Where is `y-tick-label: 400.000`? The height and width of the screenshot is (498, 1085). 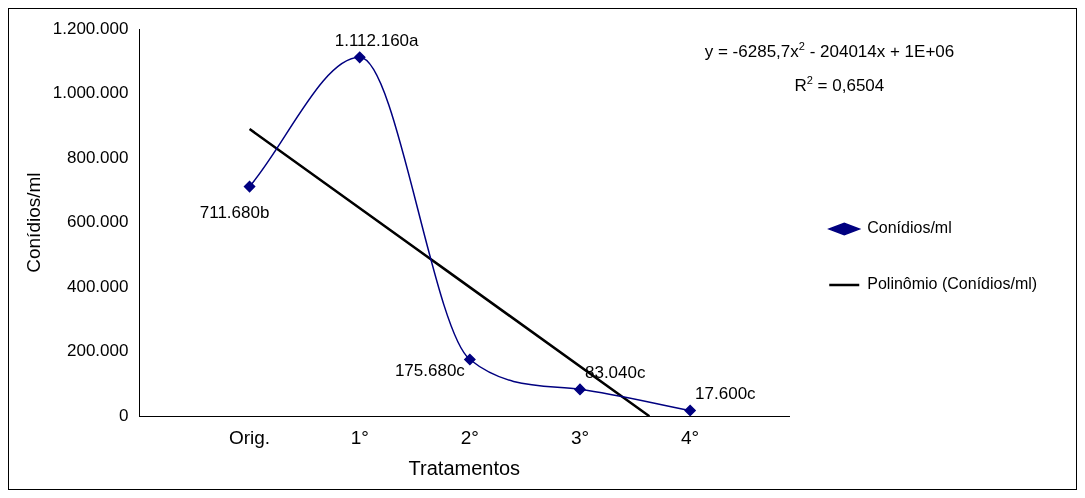 y-tick-label: 400.000 is located at coordinates (97, 286).